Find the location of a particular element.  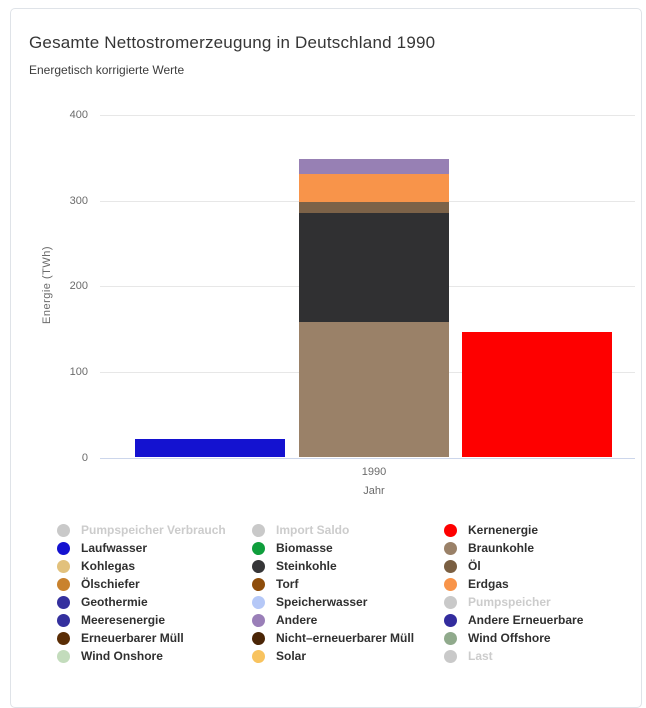

legend-item-label: Nicht–erneuerbarer Müll is located at coordinates (345, 638).